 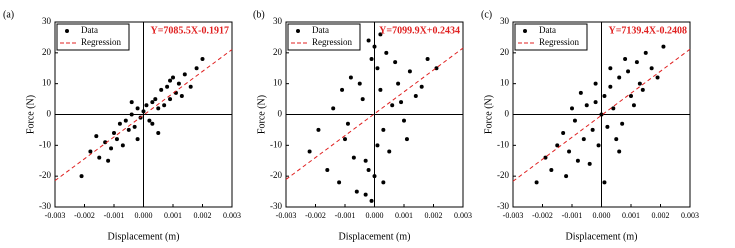 What do you see at coordinates (525, 31) in the screenshot?
I see `legend-marker` at bounding box center [525, 31].